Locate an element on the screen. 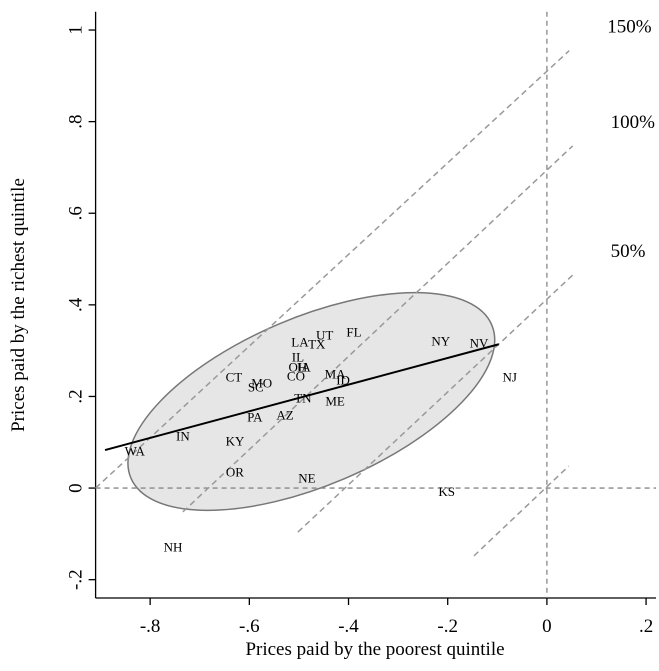  reference-label: 150% is located at coordinates (629, 27).